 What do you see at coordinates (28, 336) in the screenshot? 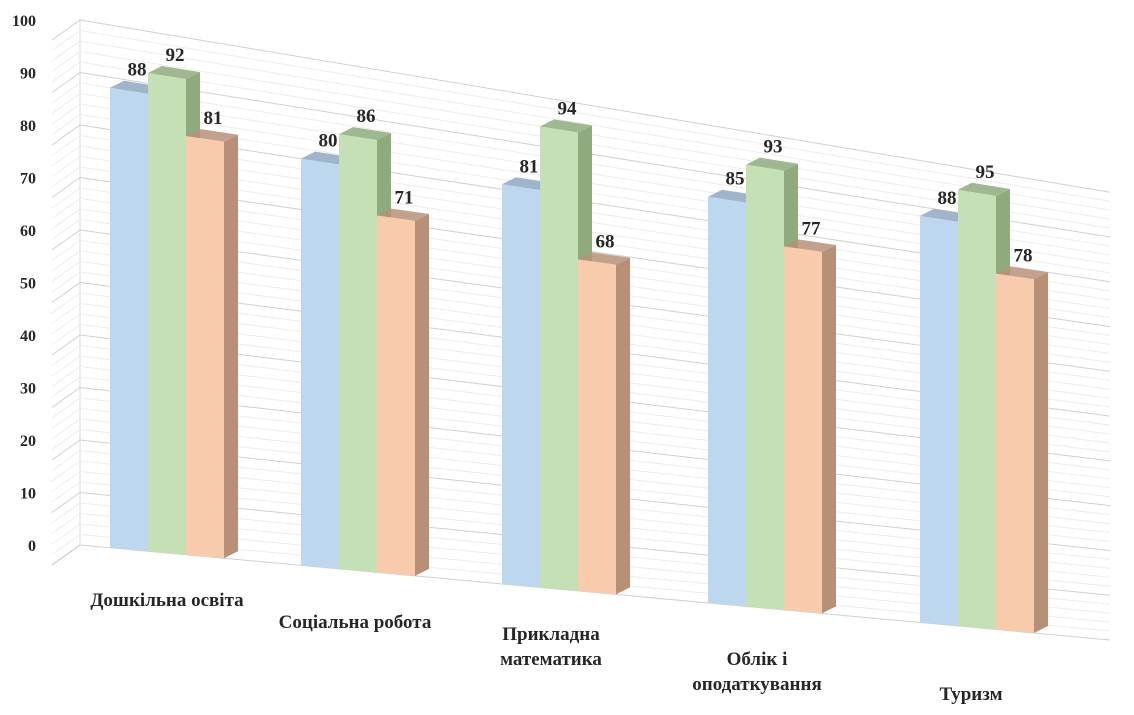
I see `y-tick-label: 40` at bounding box center [28, 336].